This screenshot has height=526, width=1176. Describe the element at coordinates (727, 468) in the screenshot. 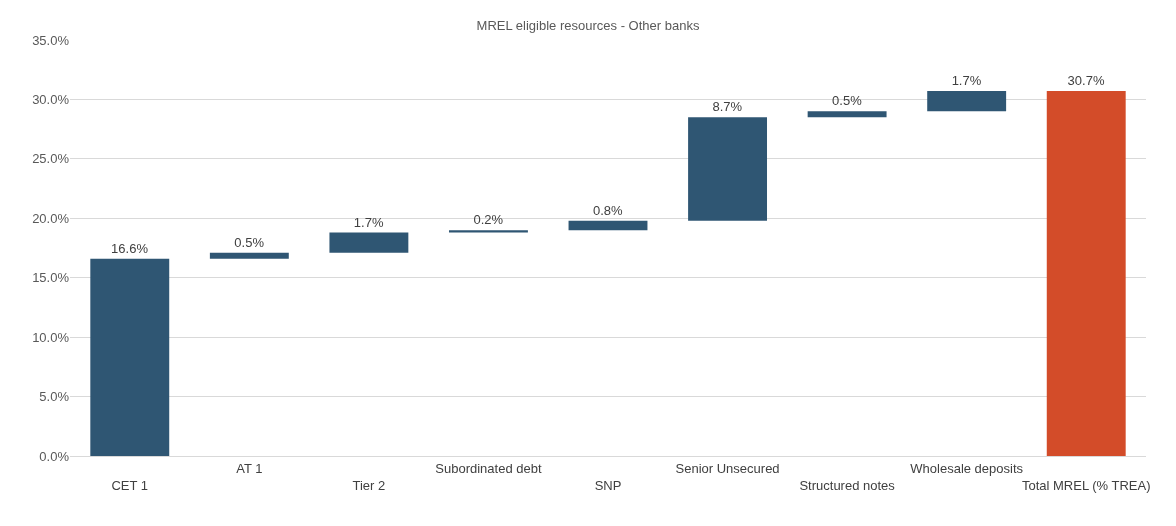

I see `x-tick-label: Senior Unsecured` at that location.